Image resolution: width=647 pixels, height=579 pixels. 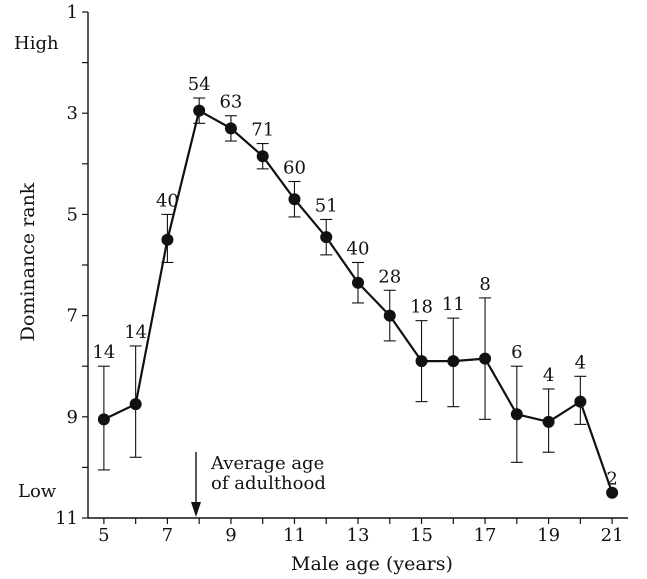 What do you see at coordinates (196, 509) in the screenshot?
I see `down-arrow-icon` at bounding box center [196, 509].